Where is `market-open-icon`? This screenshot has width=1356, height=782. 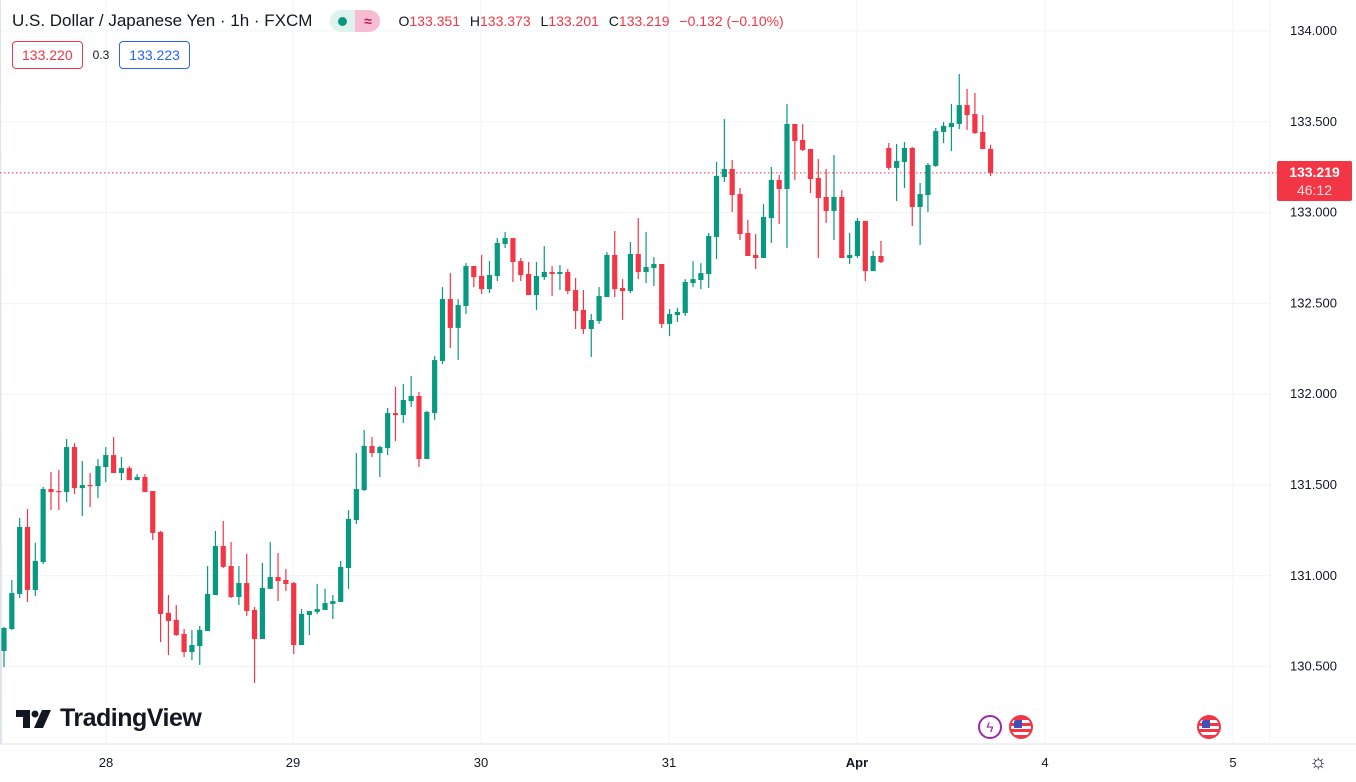 market-open-icon is located at coordinates (343, 21).